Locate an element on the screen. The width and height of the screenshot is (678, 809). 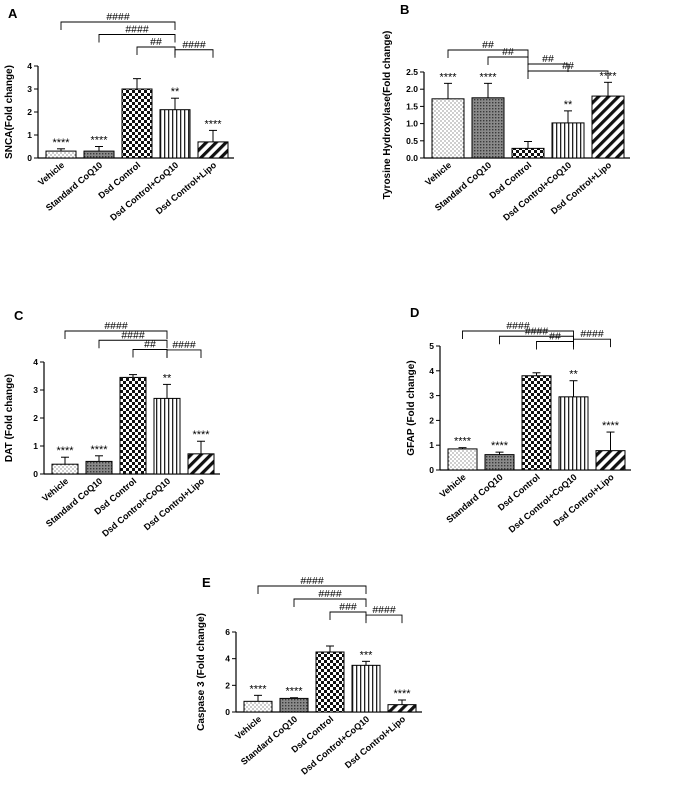
significance-label: *** is located at coordinates (367, 655).